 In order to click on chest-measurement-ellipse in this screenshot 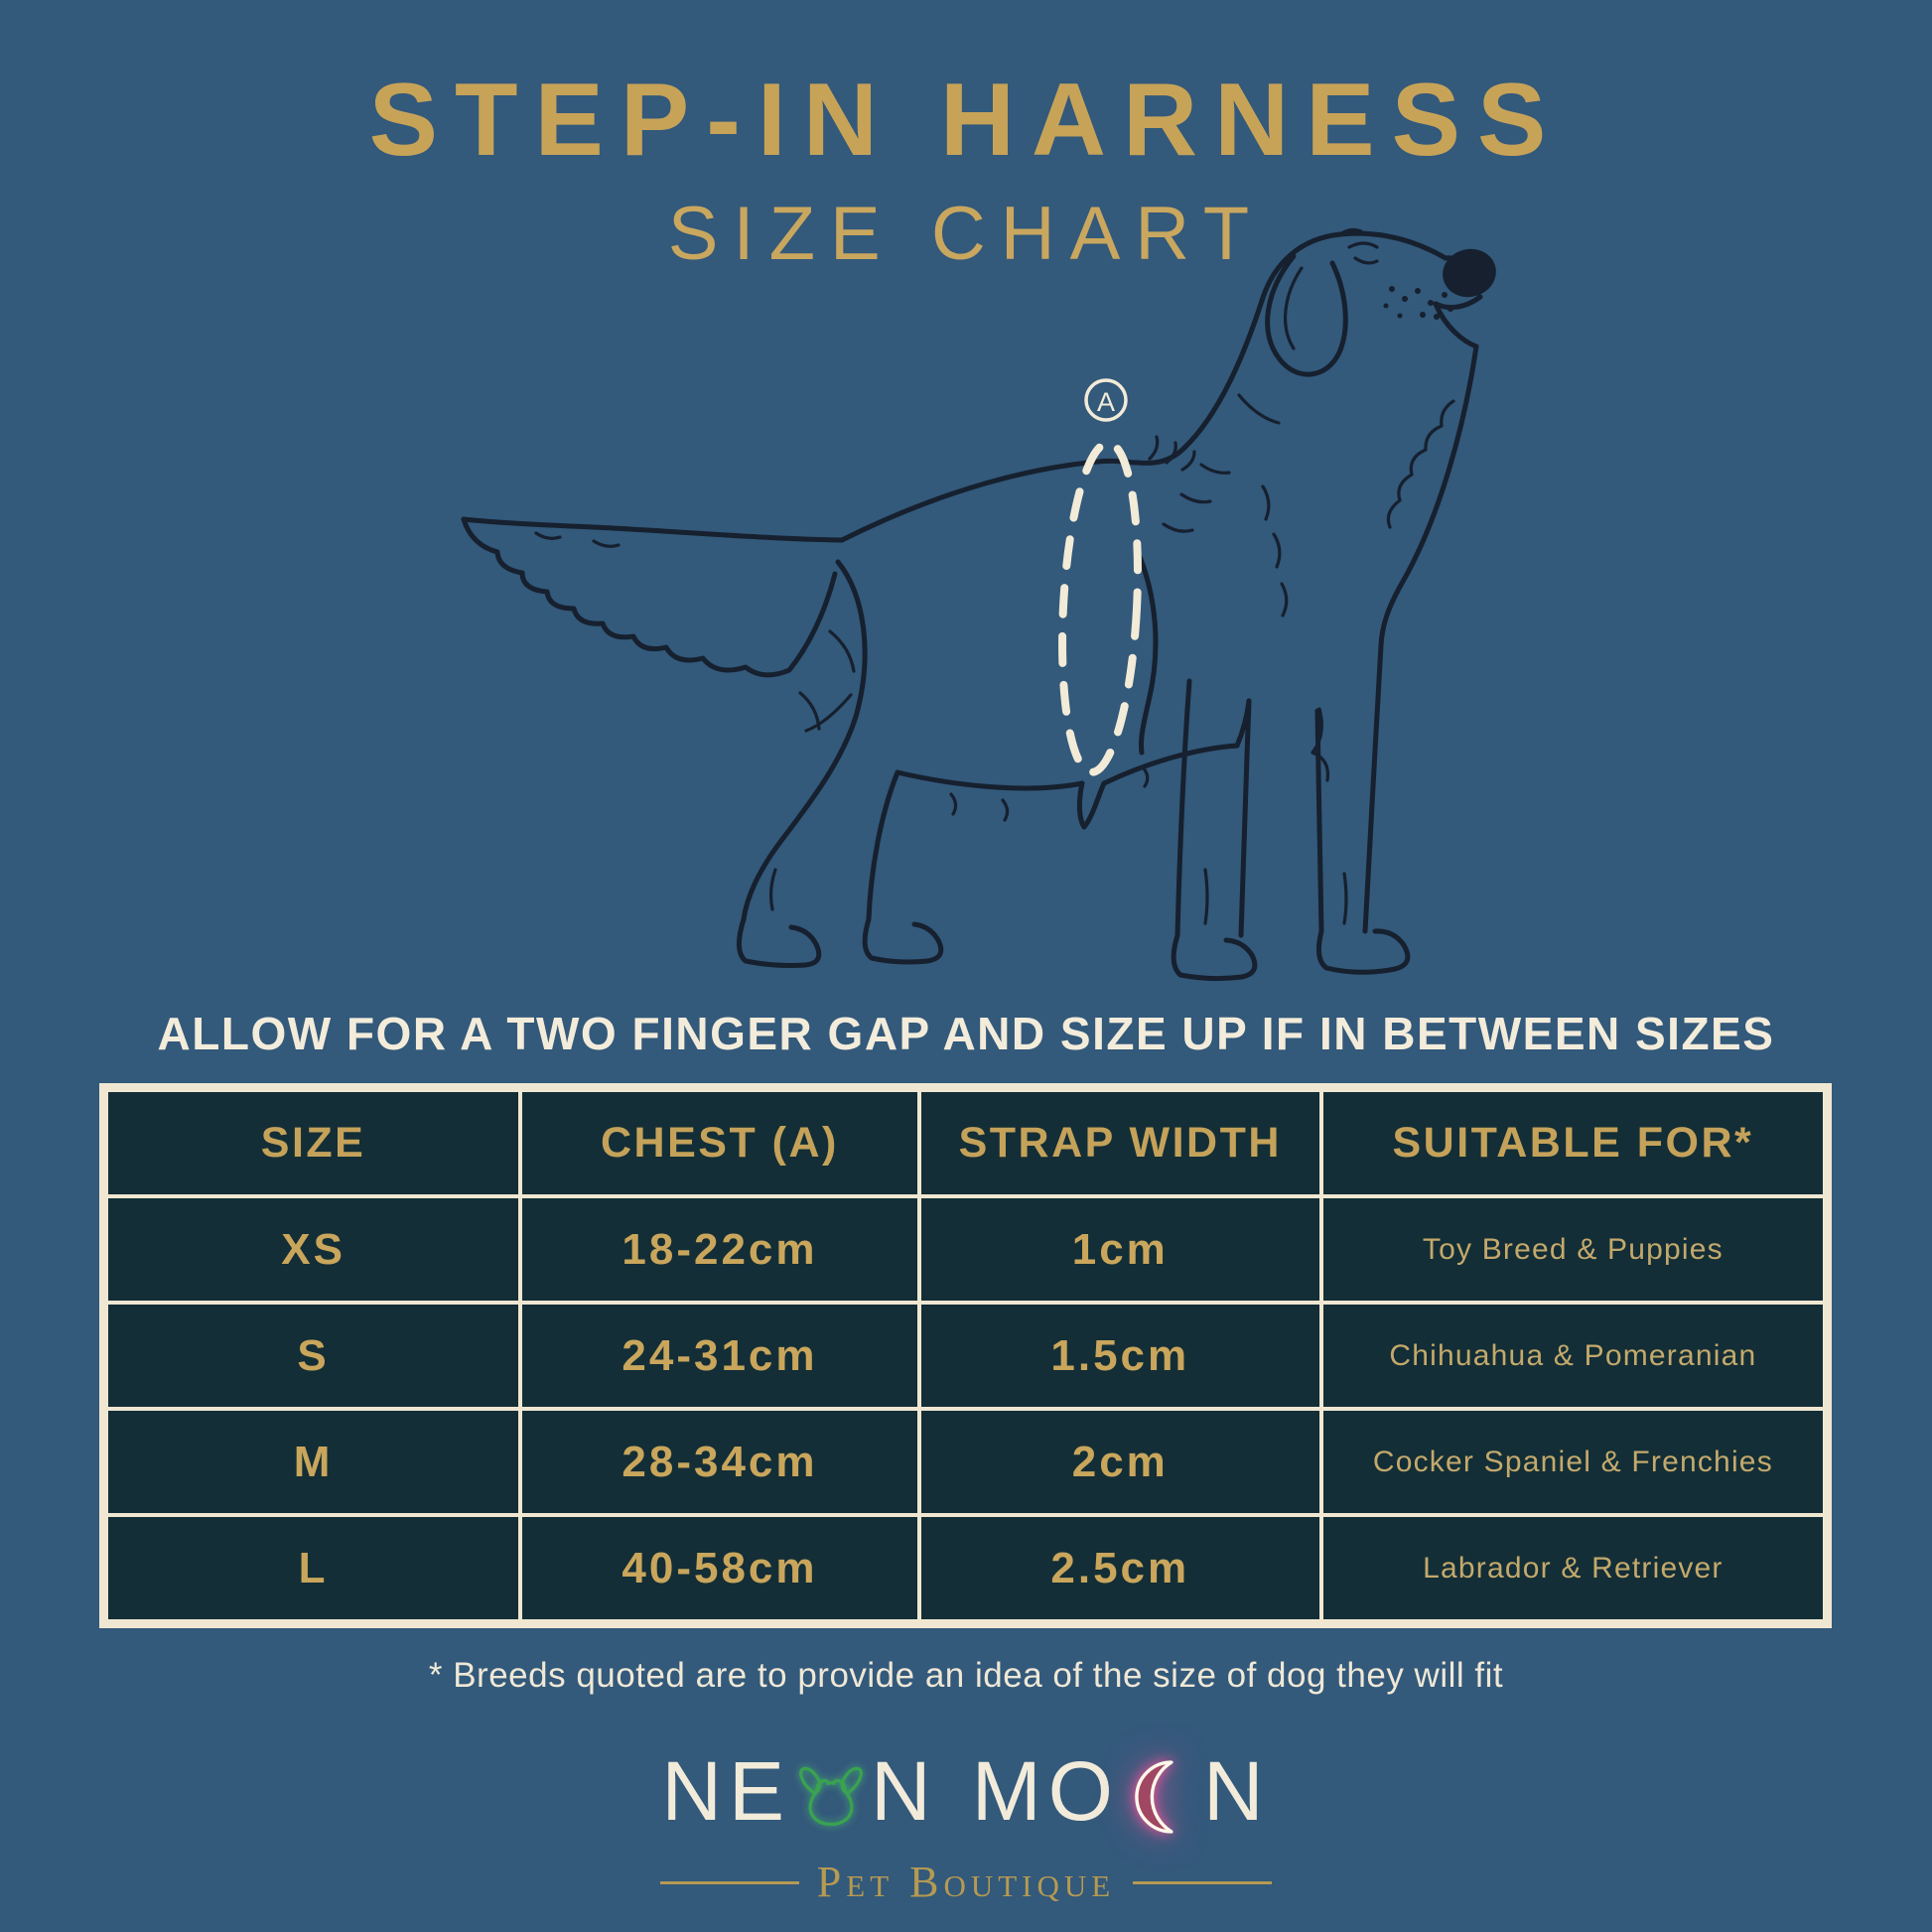, I will do `click(1100, 607)`.